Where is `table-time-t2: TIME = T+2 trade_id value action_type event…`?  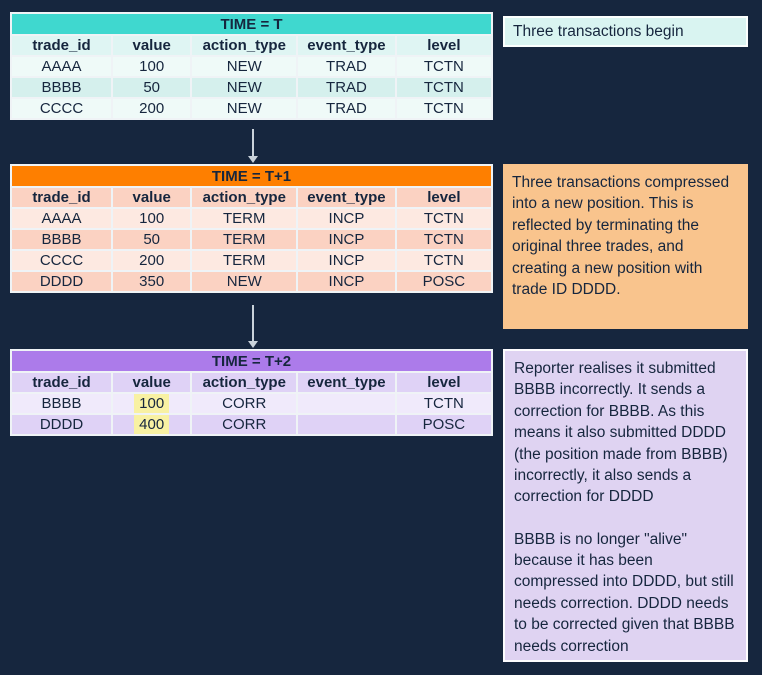
table-time-t2: TIME = T+2 trade_id value action_type event… is located at coordinates (252, 392).